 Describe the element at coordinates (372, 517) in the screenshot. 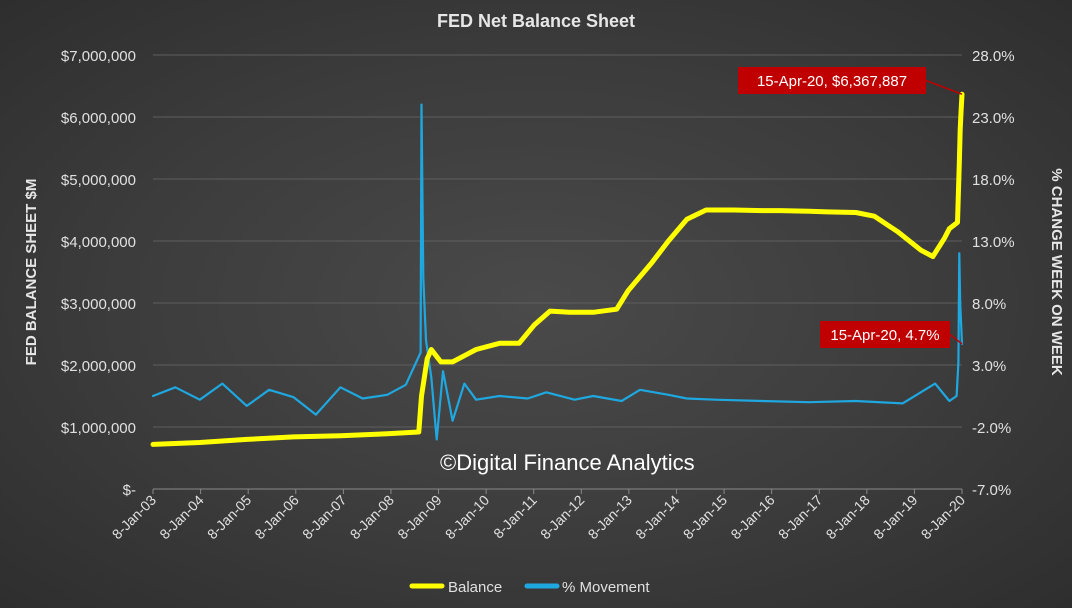

I see `x-tick-label: 8-Jan-08` at that location.